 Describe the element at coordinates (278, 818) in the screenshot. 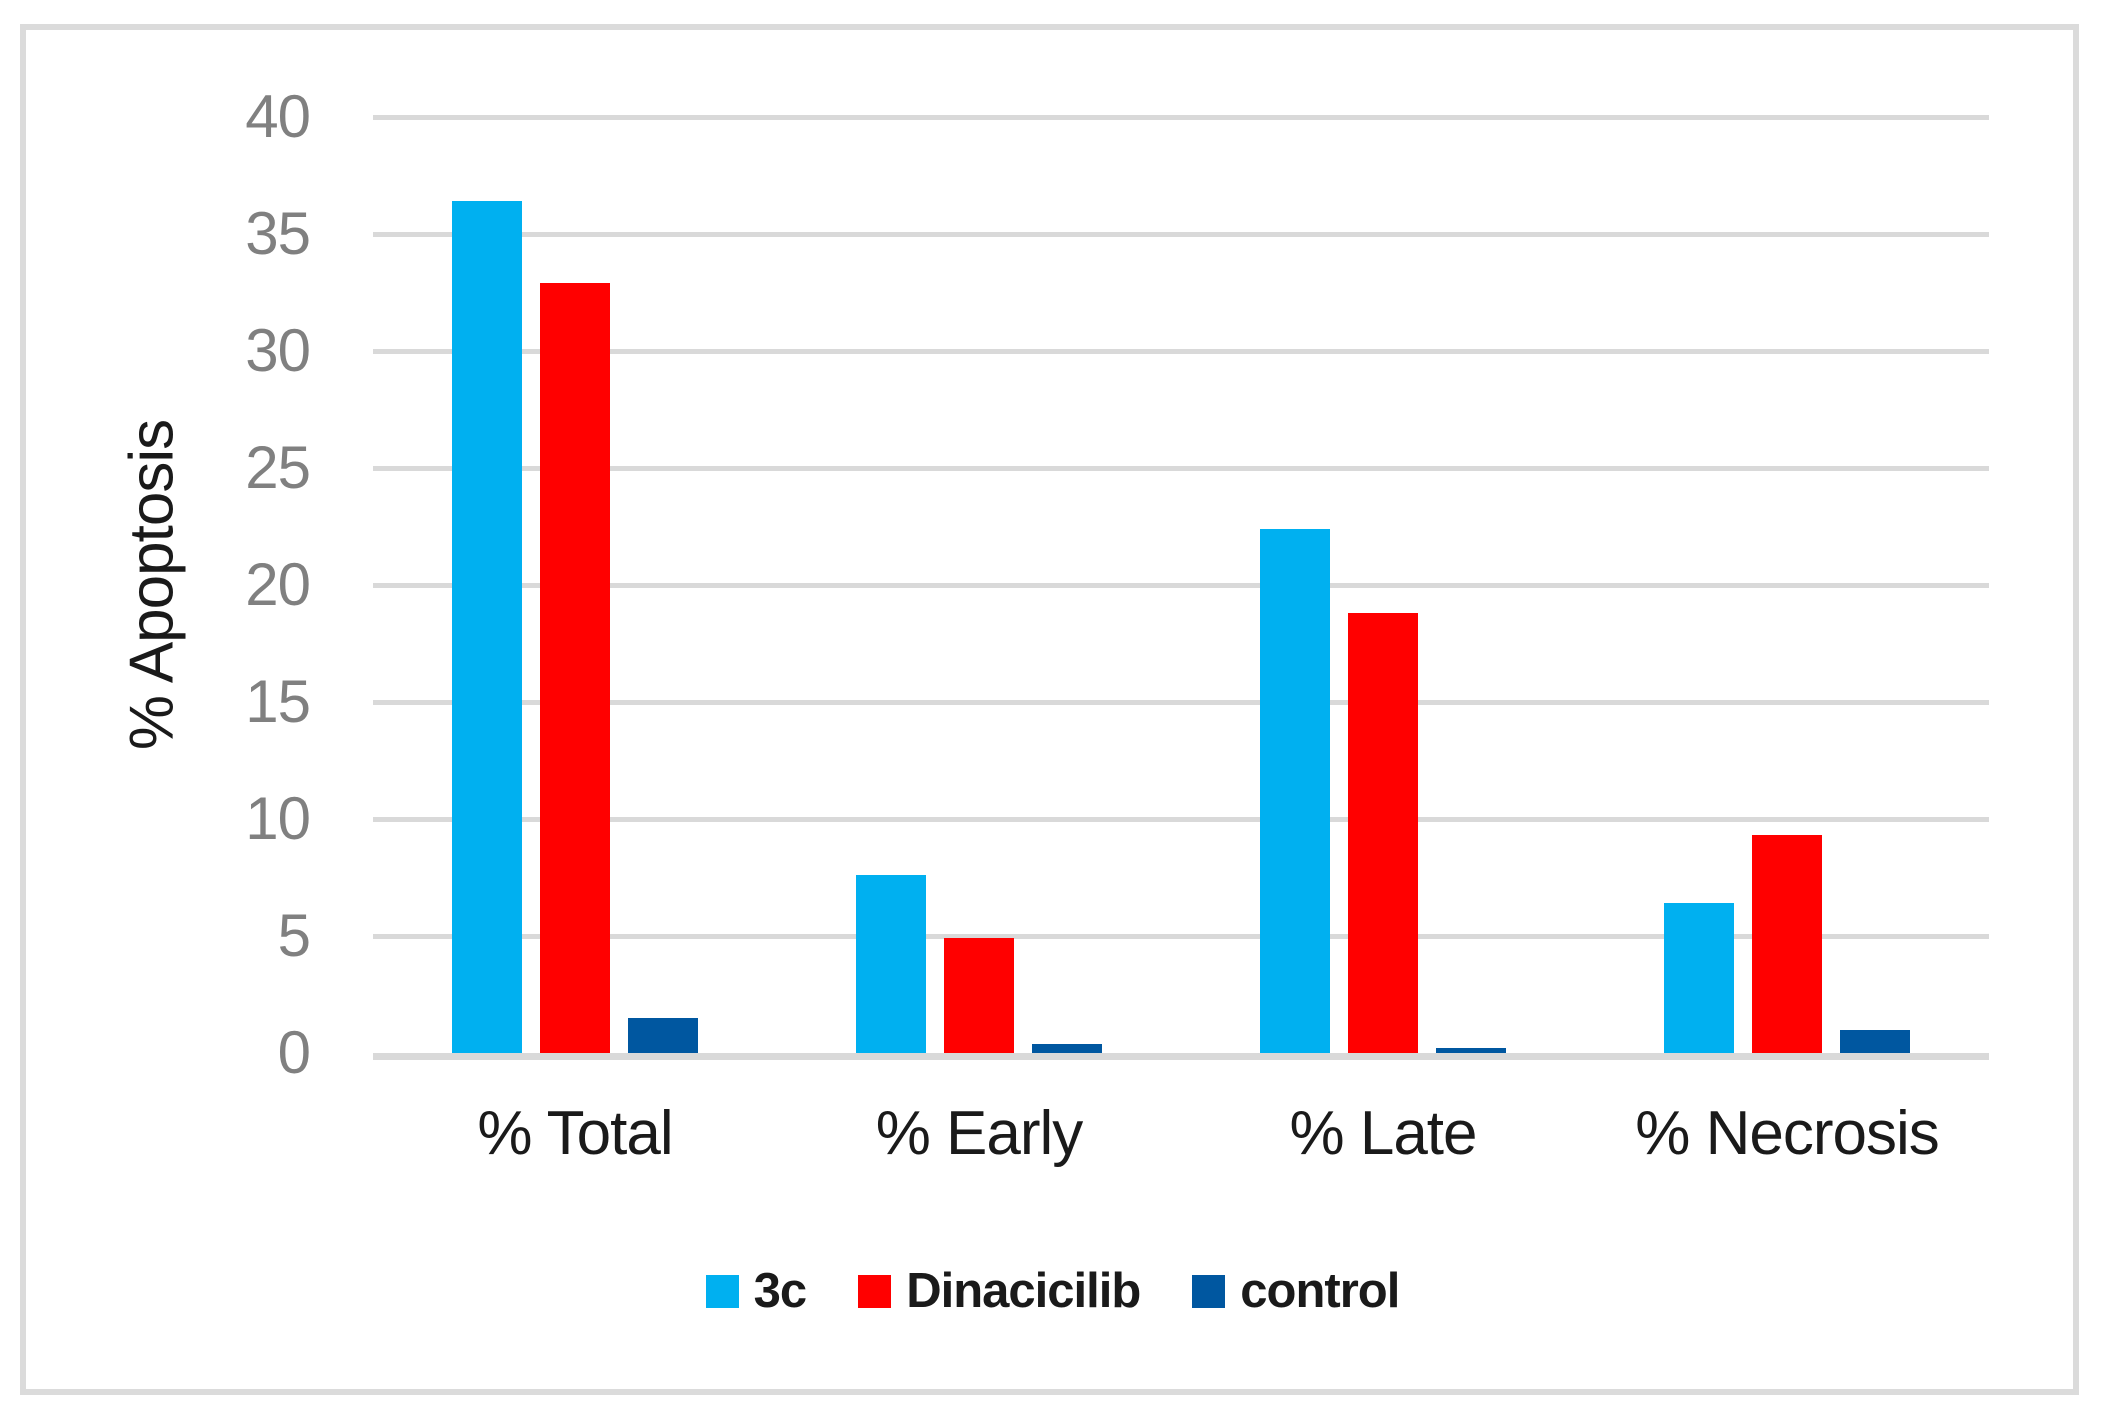

I see `y-tick-label: 10` at that location.